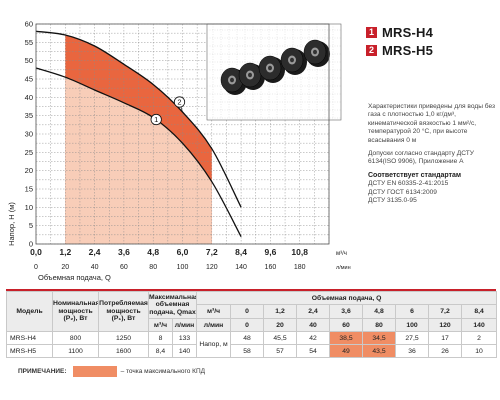  Describe the element at coordinates (29, 152) in the screenshot. I see `y-tick-label: 25` at that location.